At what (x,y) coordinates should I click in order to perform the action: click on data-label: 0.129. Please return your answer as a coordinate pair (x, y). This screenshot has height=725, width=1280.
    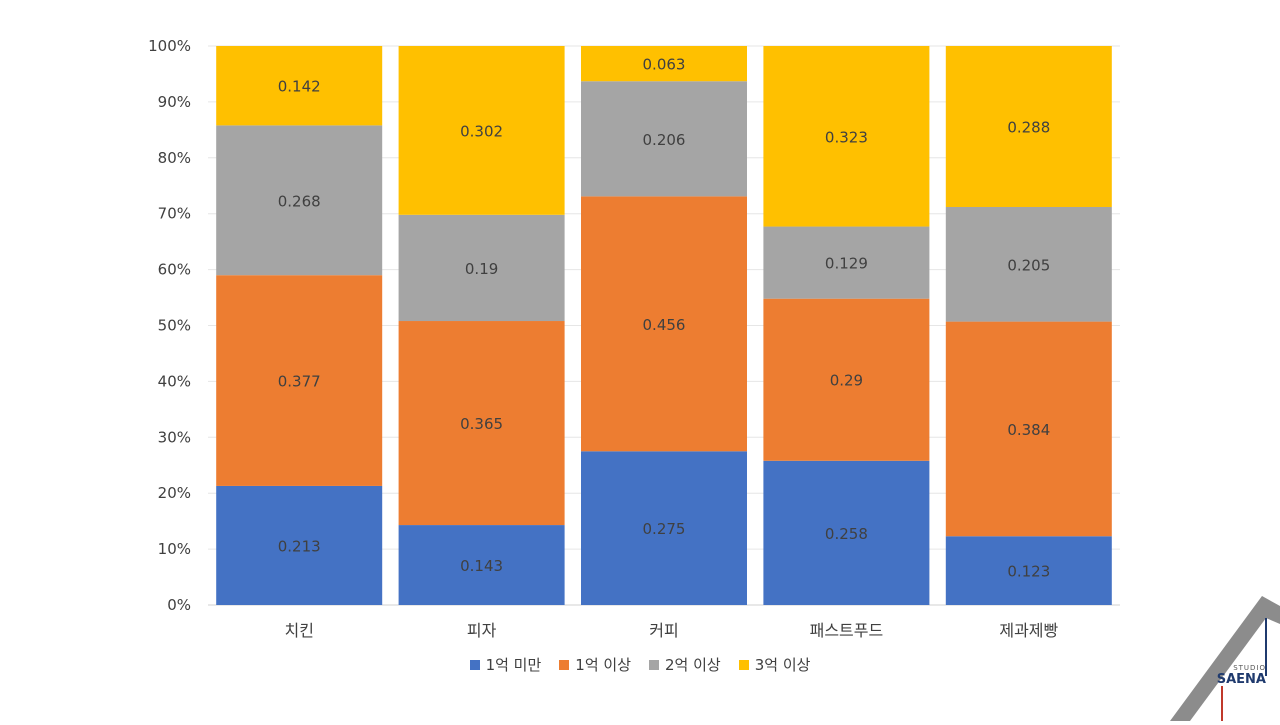
    Looking at the image, I should click on (846, 264).